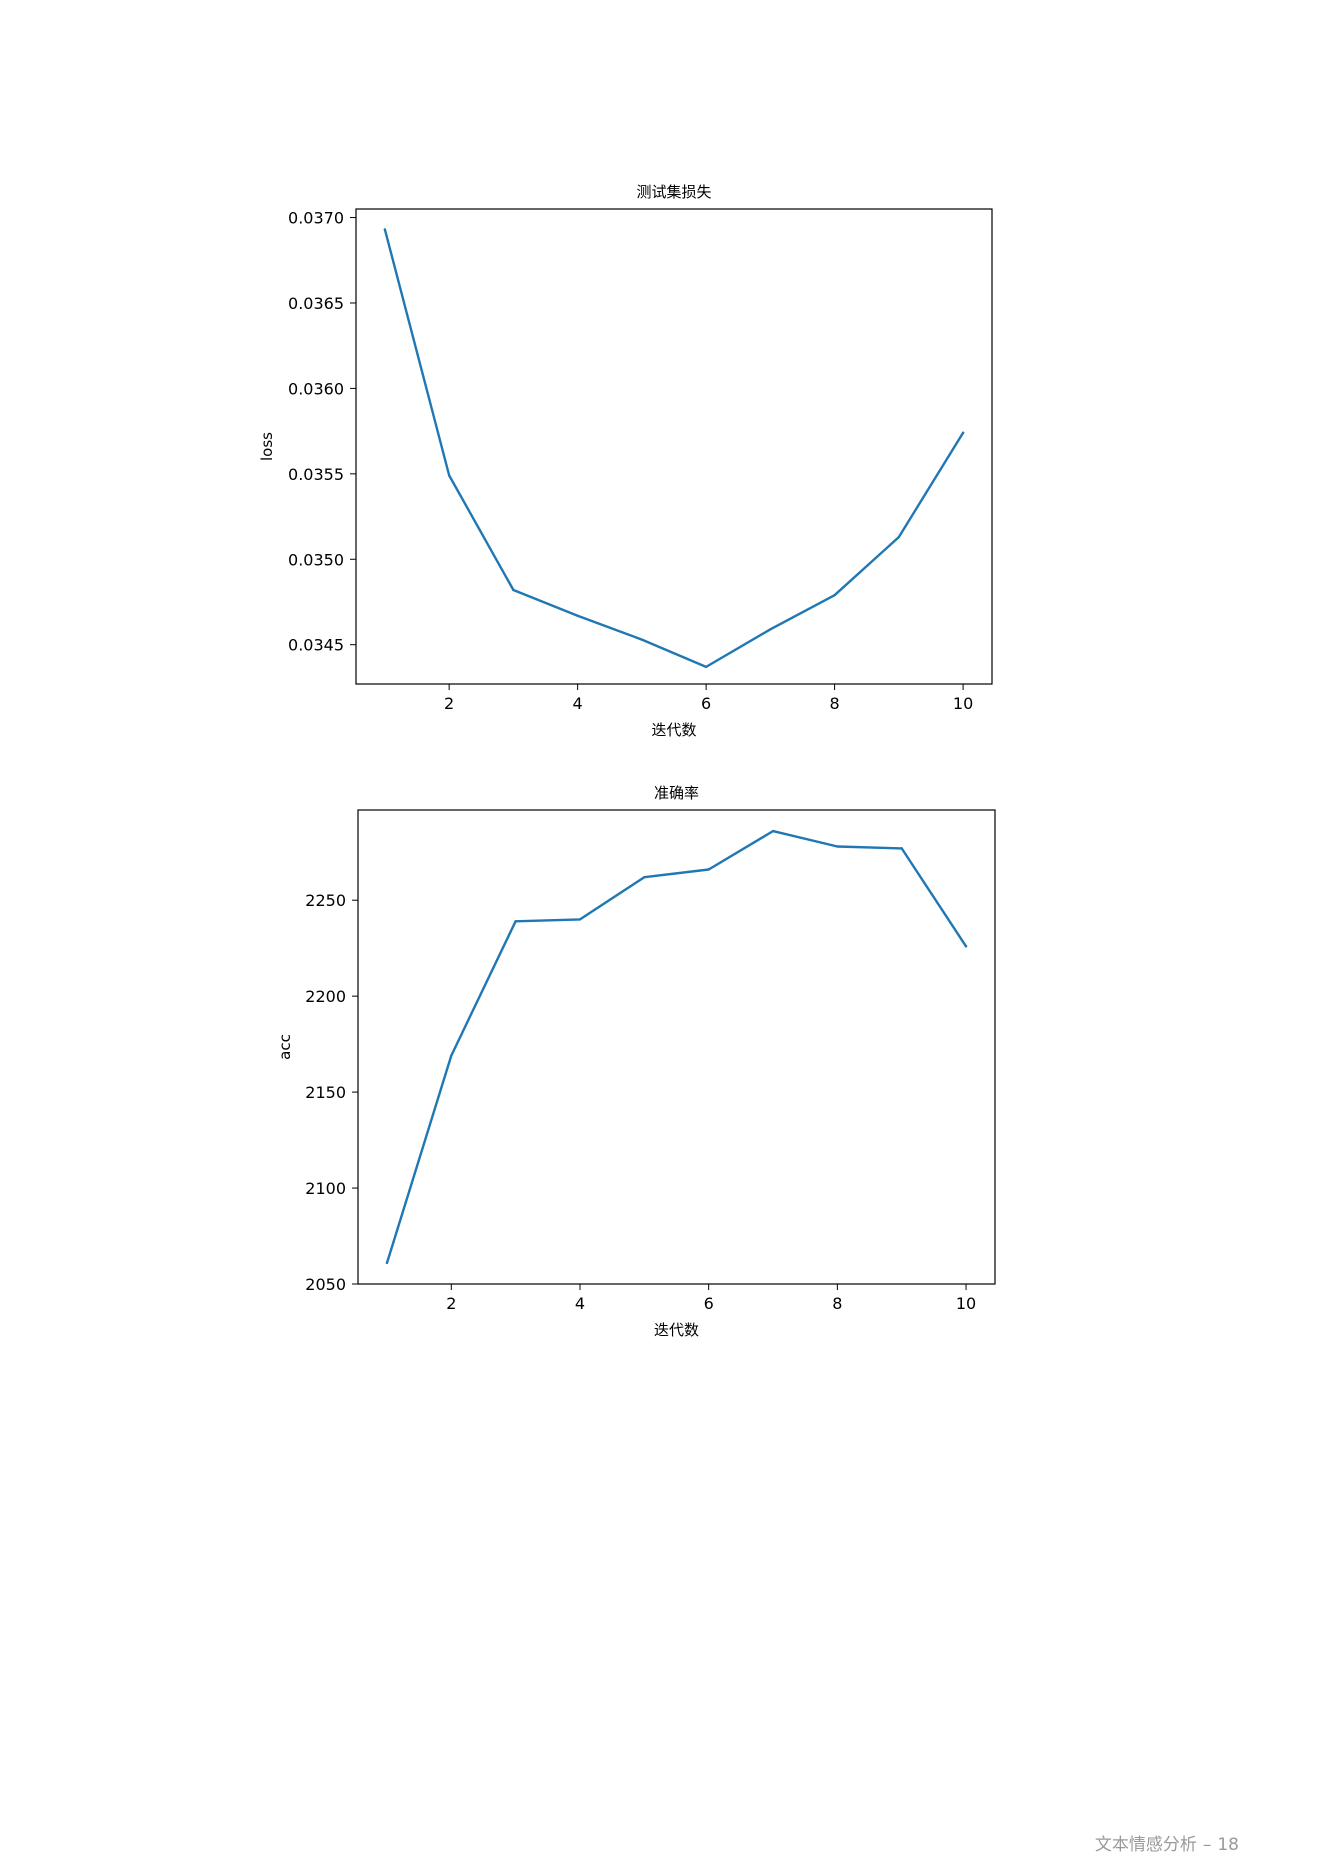  Describe the element at coordinates (1228, 1845) in the screenshot. I see `footer-page-number: 18` at that location.